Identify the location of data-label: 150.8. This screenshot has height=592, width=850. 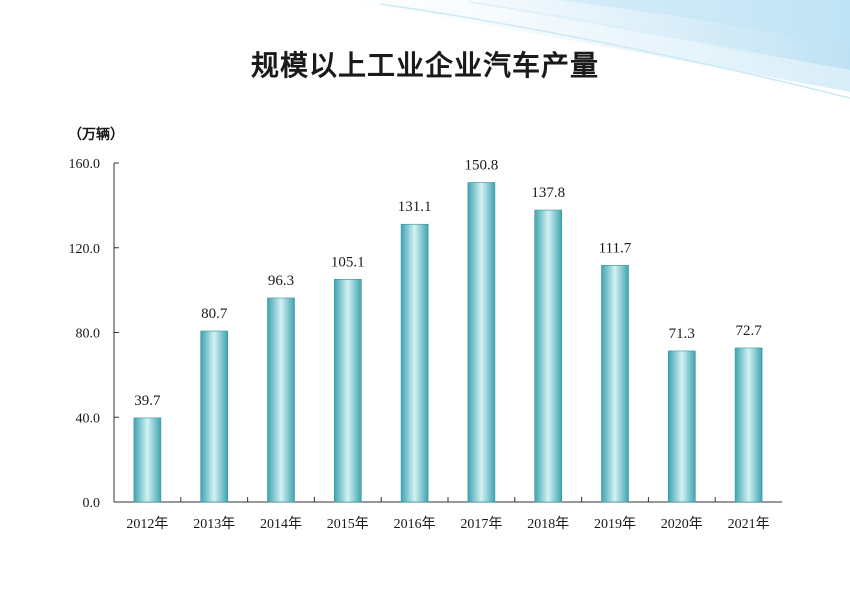
(482, 165).